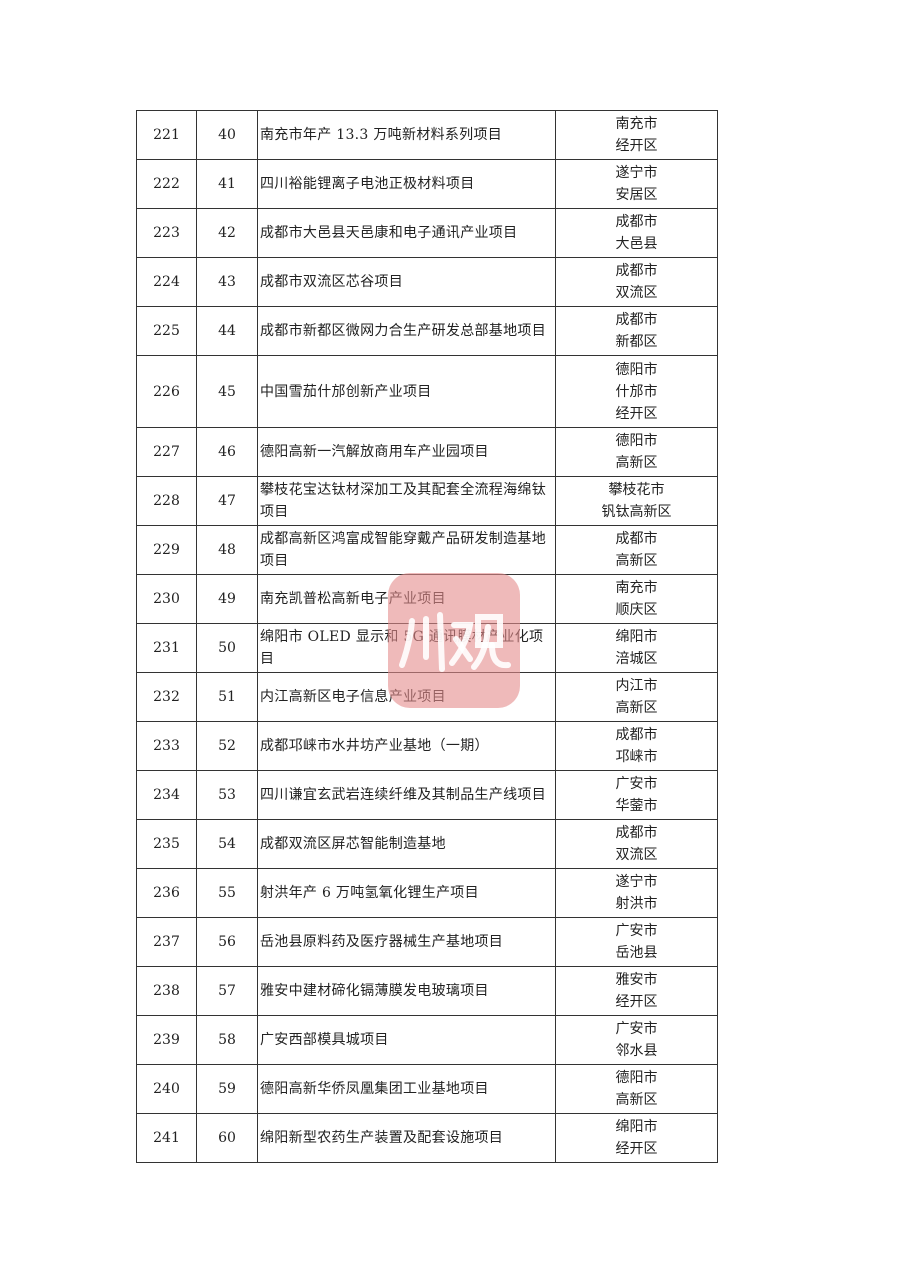 The height and width of the screenshot is (1279, 904). What do you see at coordinates (166, 135) in the screenshot?
I see `serial-number-cell: 221` at bounding box center [166, 135].